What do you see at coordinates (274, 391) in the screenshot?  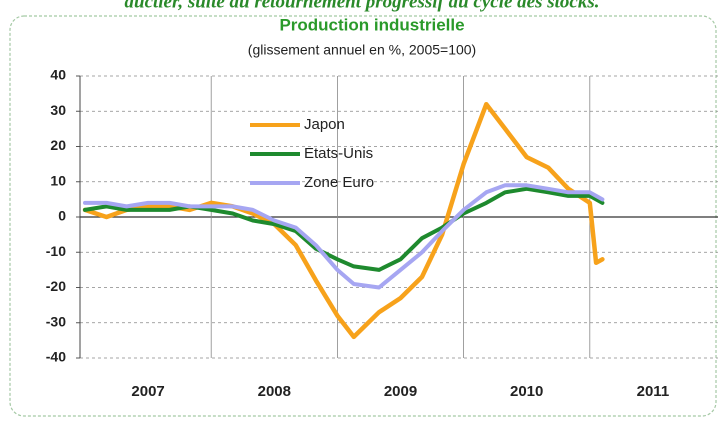 I see `x-category-label: 2008` at bounding box center [274, 391].